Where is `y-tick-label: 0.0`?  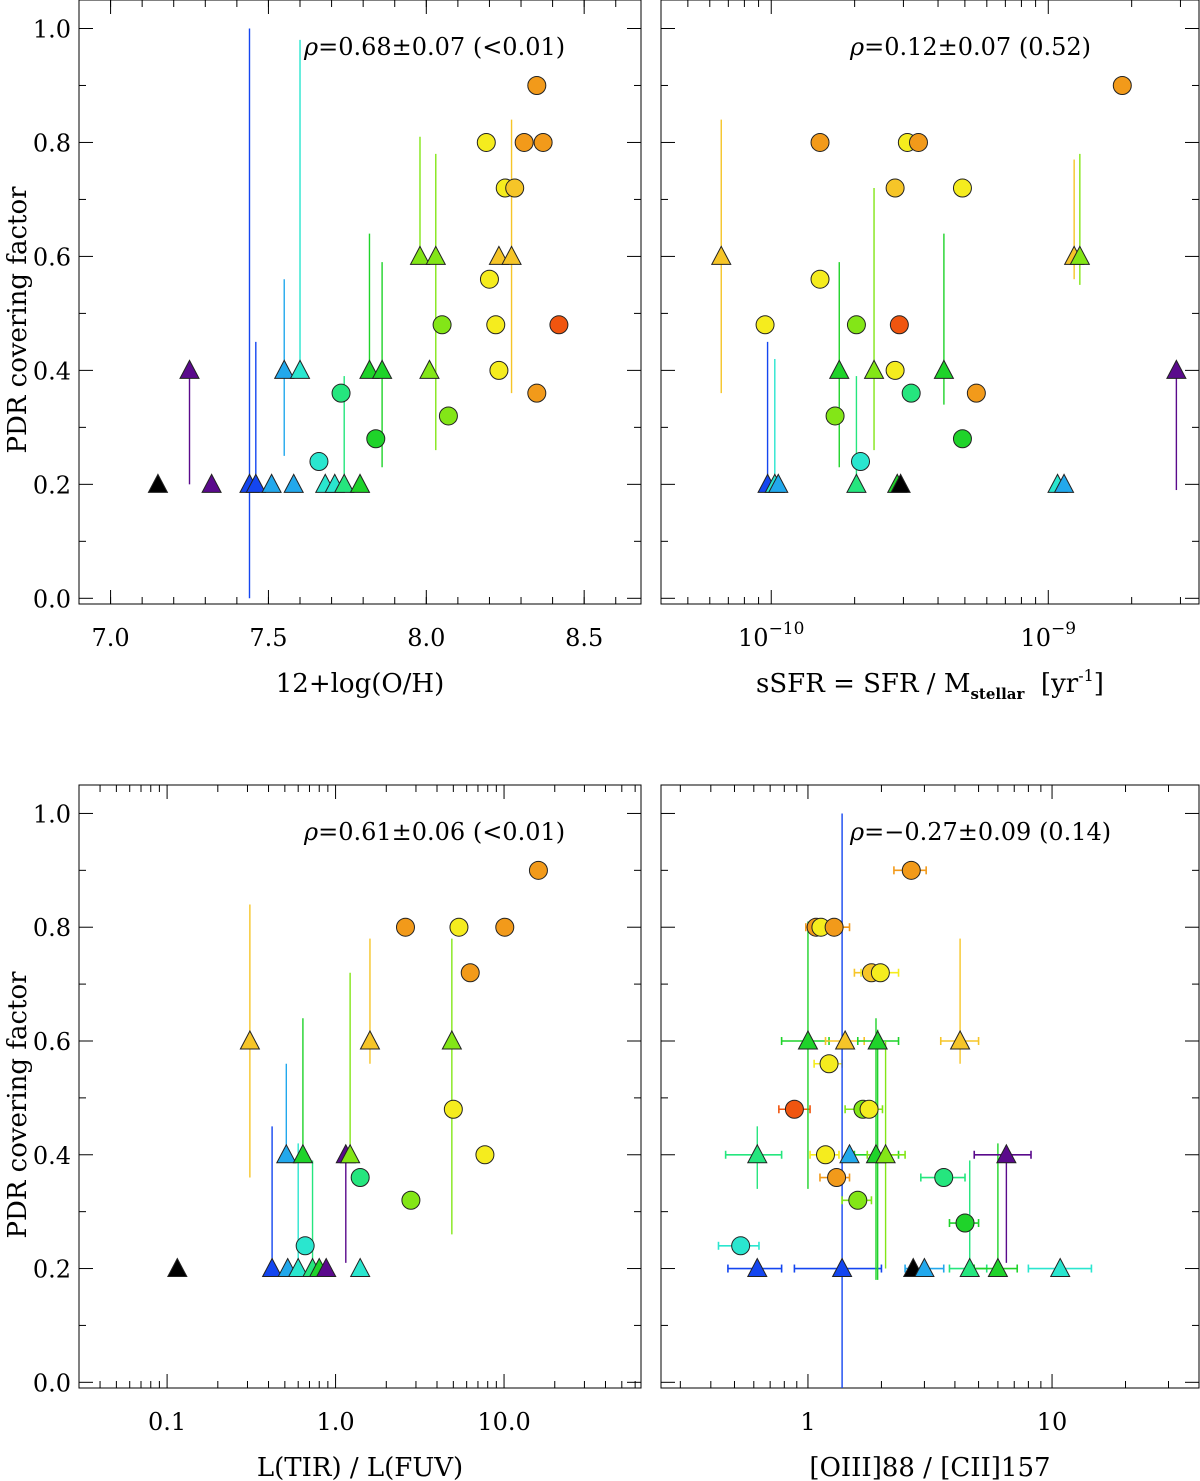
y-tick-label: 0.0 is located at coordinates (52, 599).